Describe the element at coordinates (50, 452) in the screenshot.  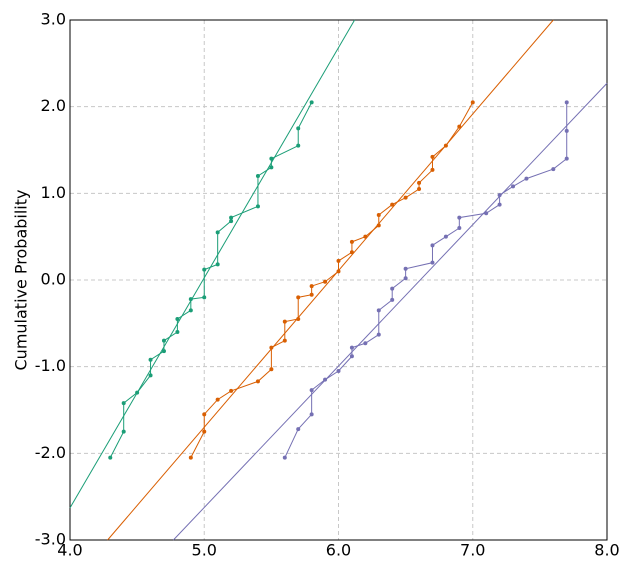
I see `y-tick-label: -2.0` at that location.